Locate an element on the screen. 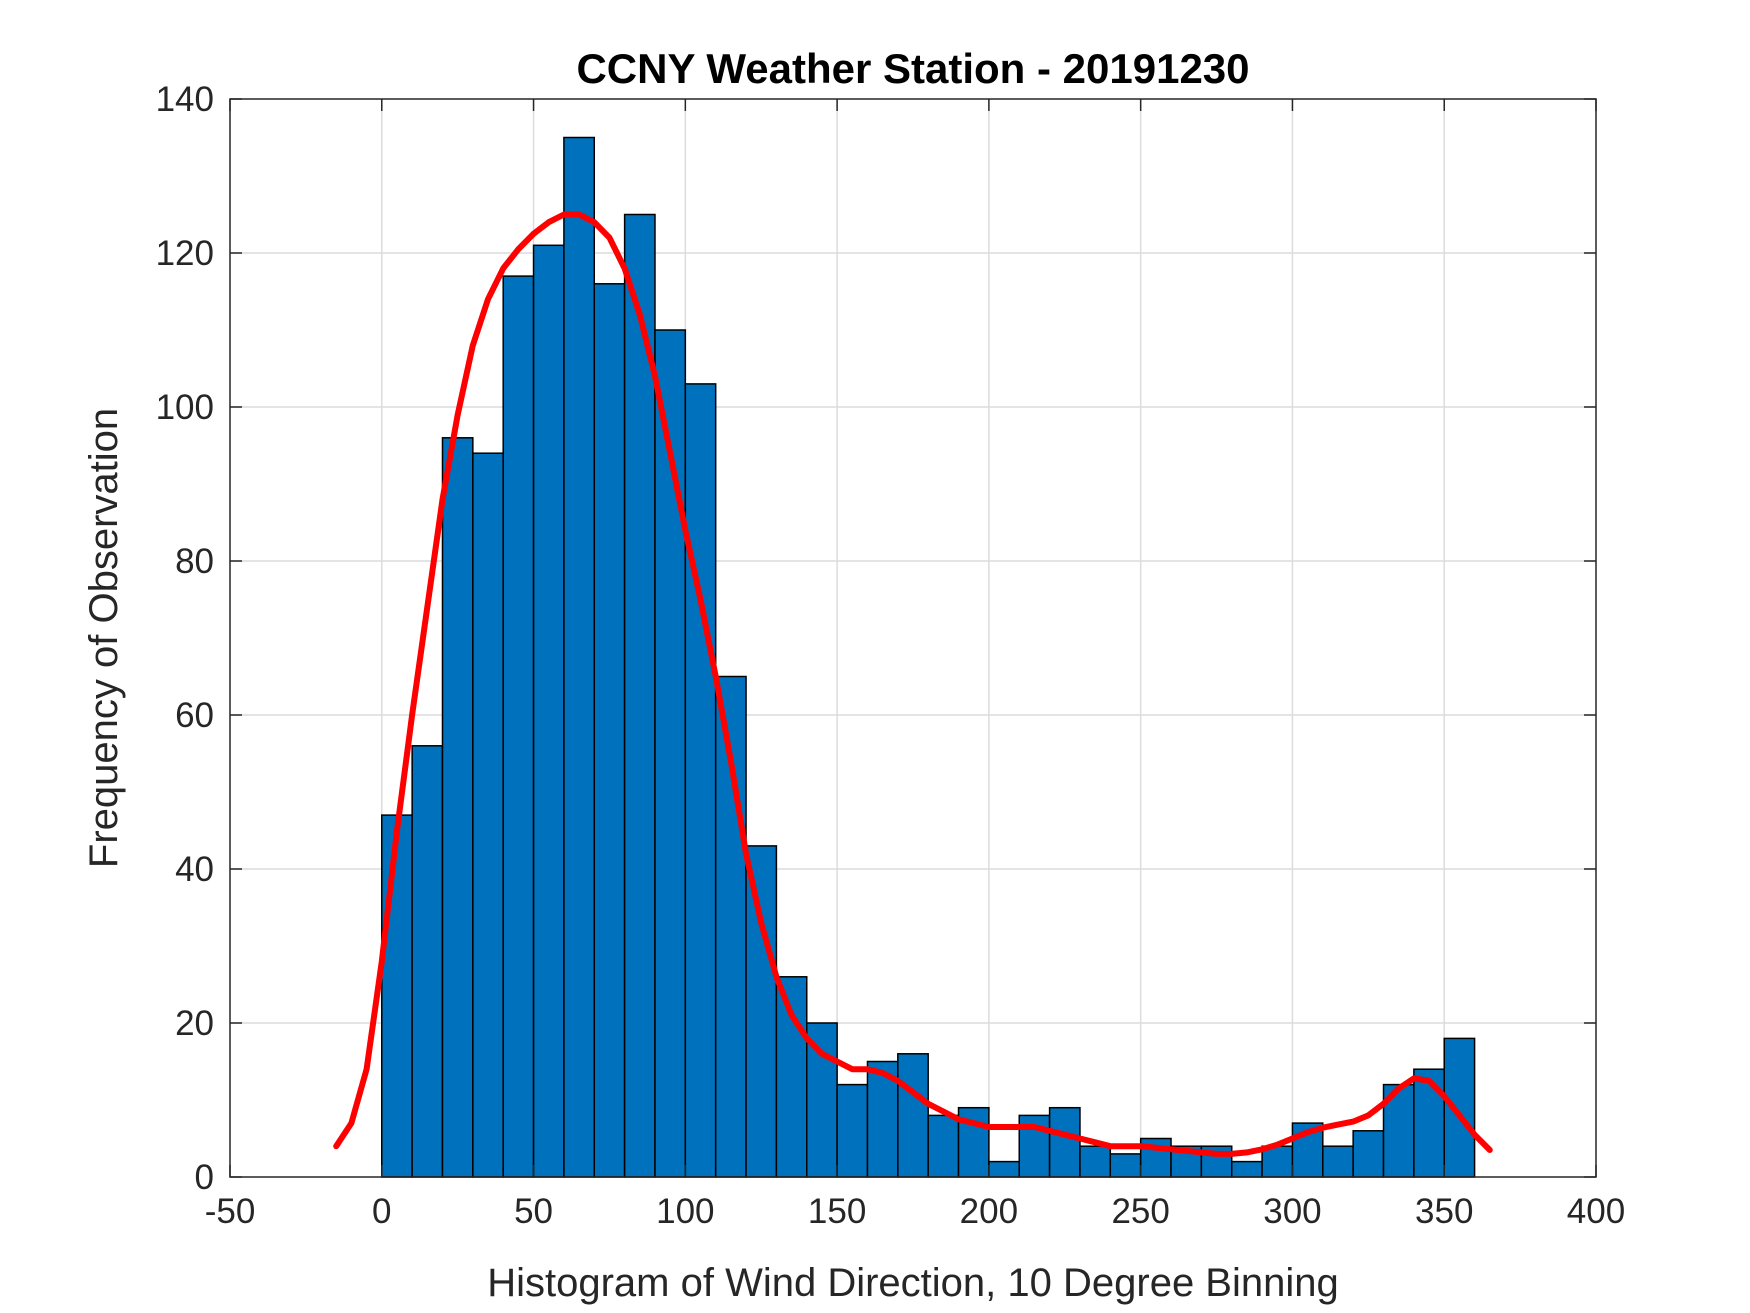  x-tick-label: -50 is located at coordinates (230, 1211).